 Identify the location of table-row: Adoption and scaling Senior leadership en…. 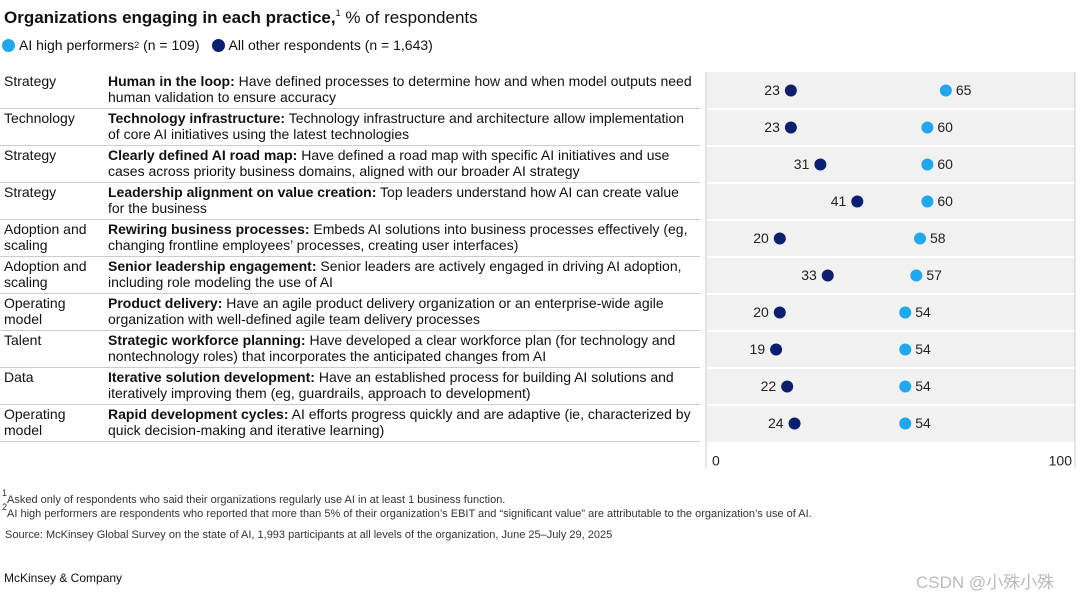
(350, 275).